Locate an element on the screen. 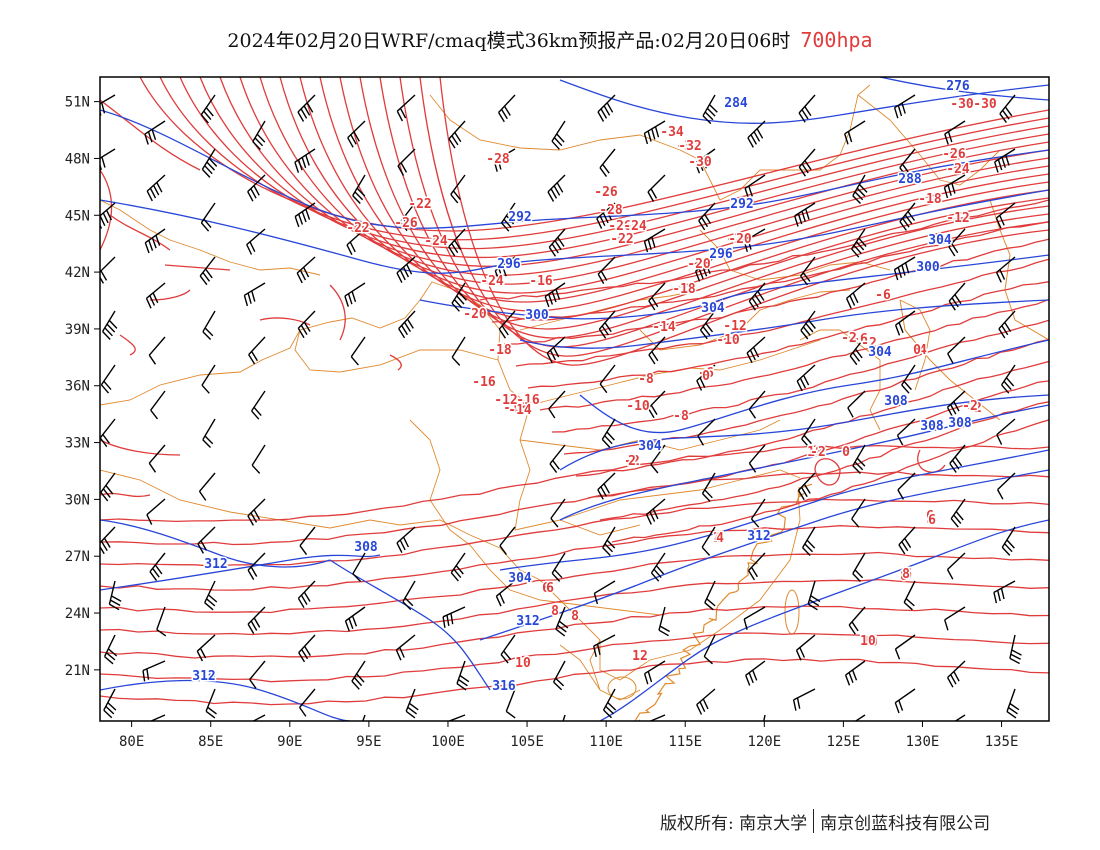 This screenshot has width=1100, height=850. lat-tick-label: 36N is located at coordinates (77, 387).